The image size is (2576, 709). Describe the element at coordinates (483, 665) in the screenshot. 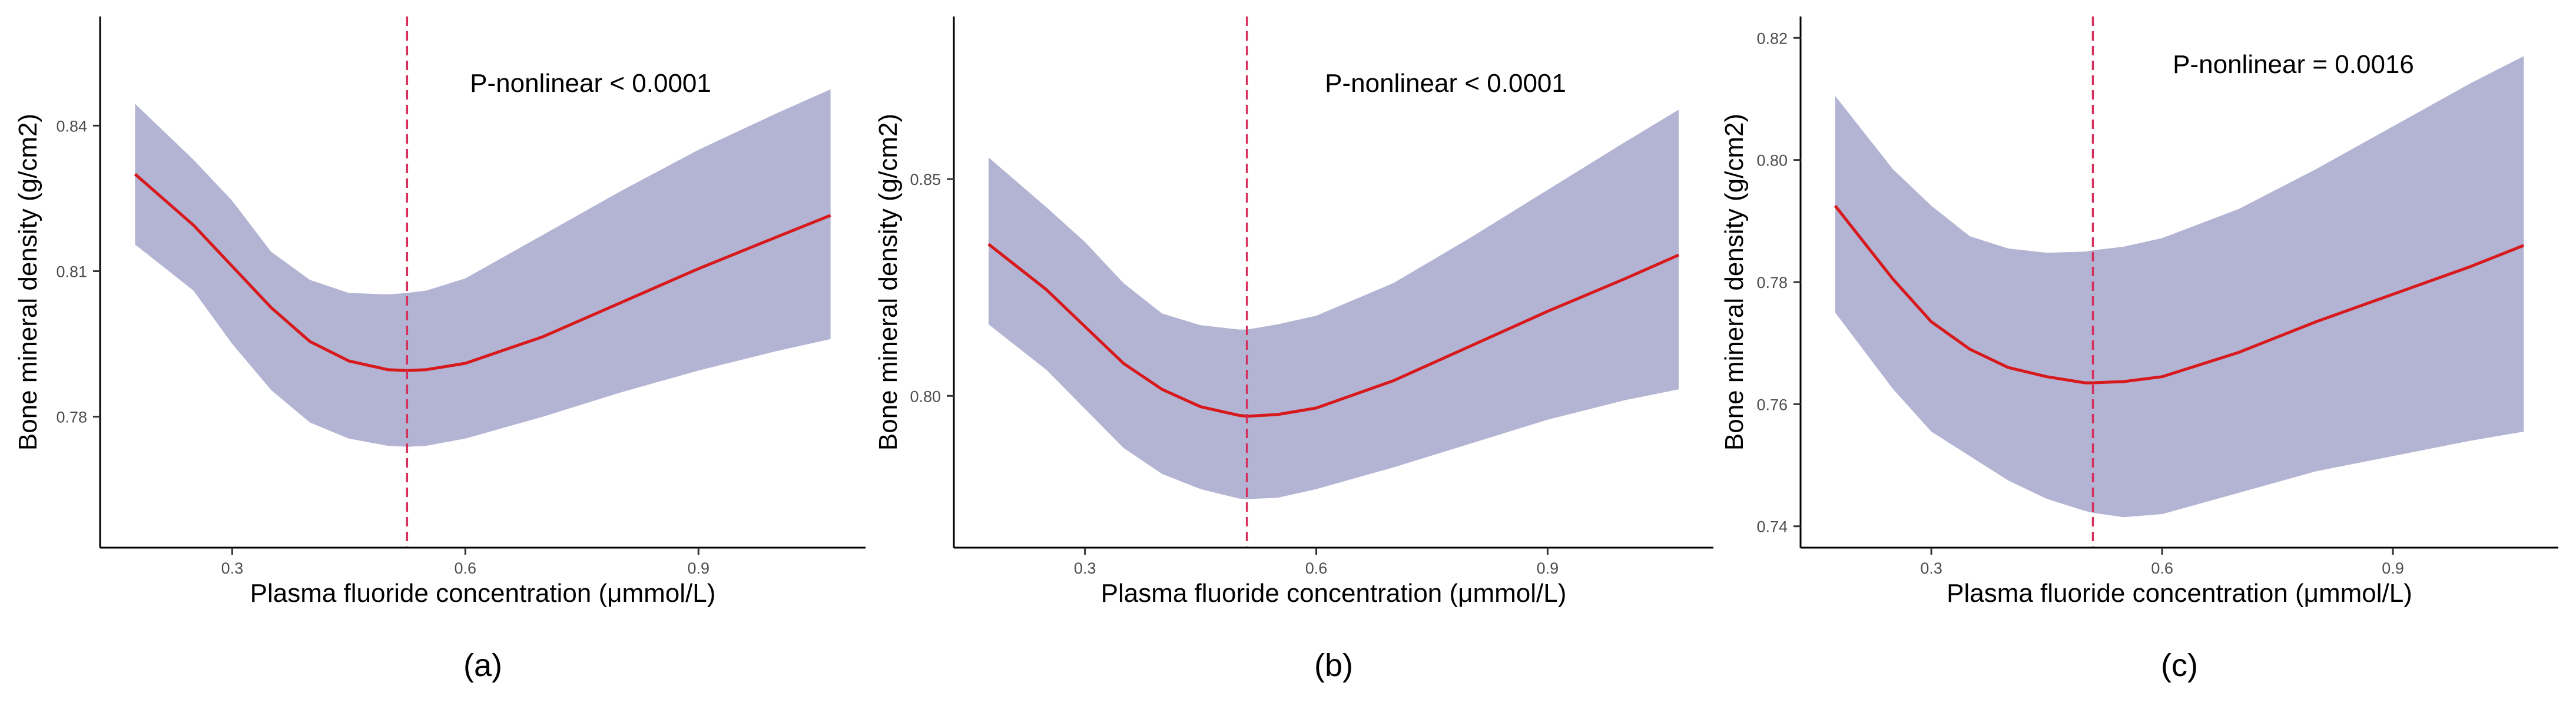

I see `panel-label: (a)` at that location.